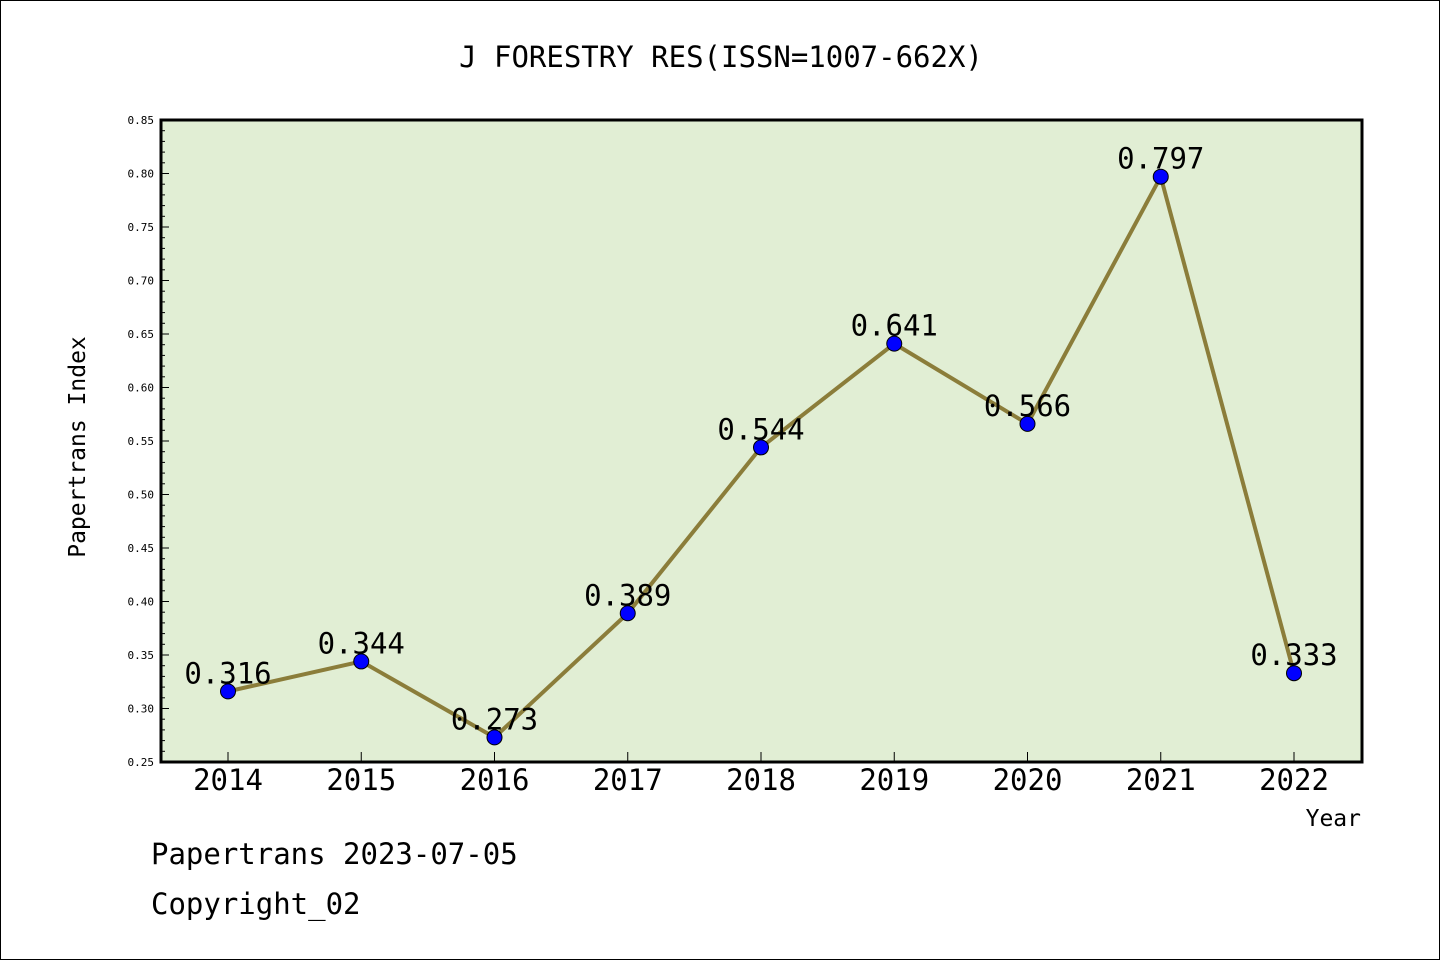 Image resolution: width=1440 pixels, height=961 pixels. What do you see at coordinates (141, 120) in the screenshot?
I see `y-tick-label: 0.85` at bounding box center [141, 120].